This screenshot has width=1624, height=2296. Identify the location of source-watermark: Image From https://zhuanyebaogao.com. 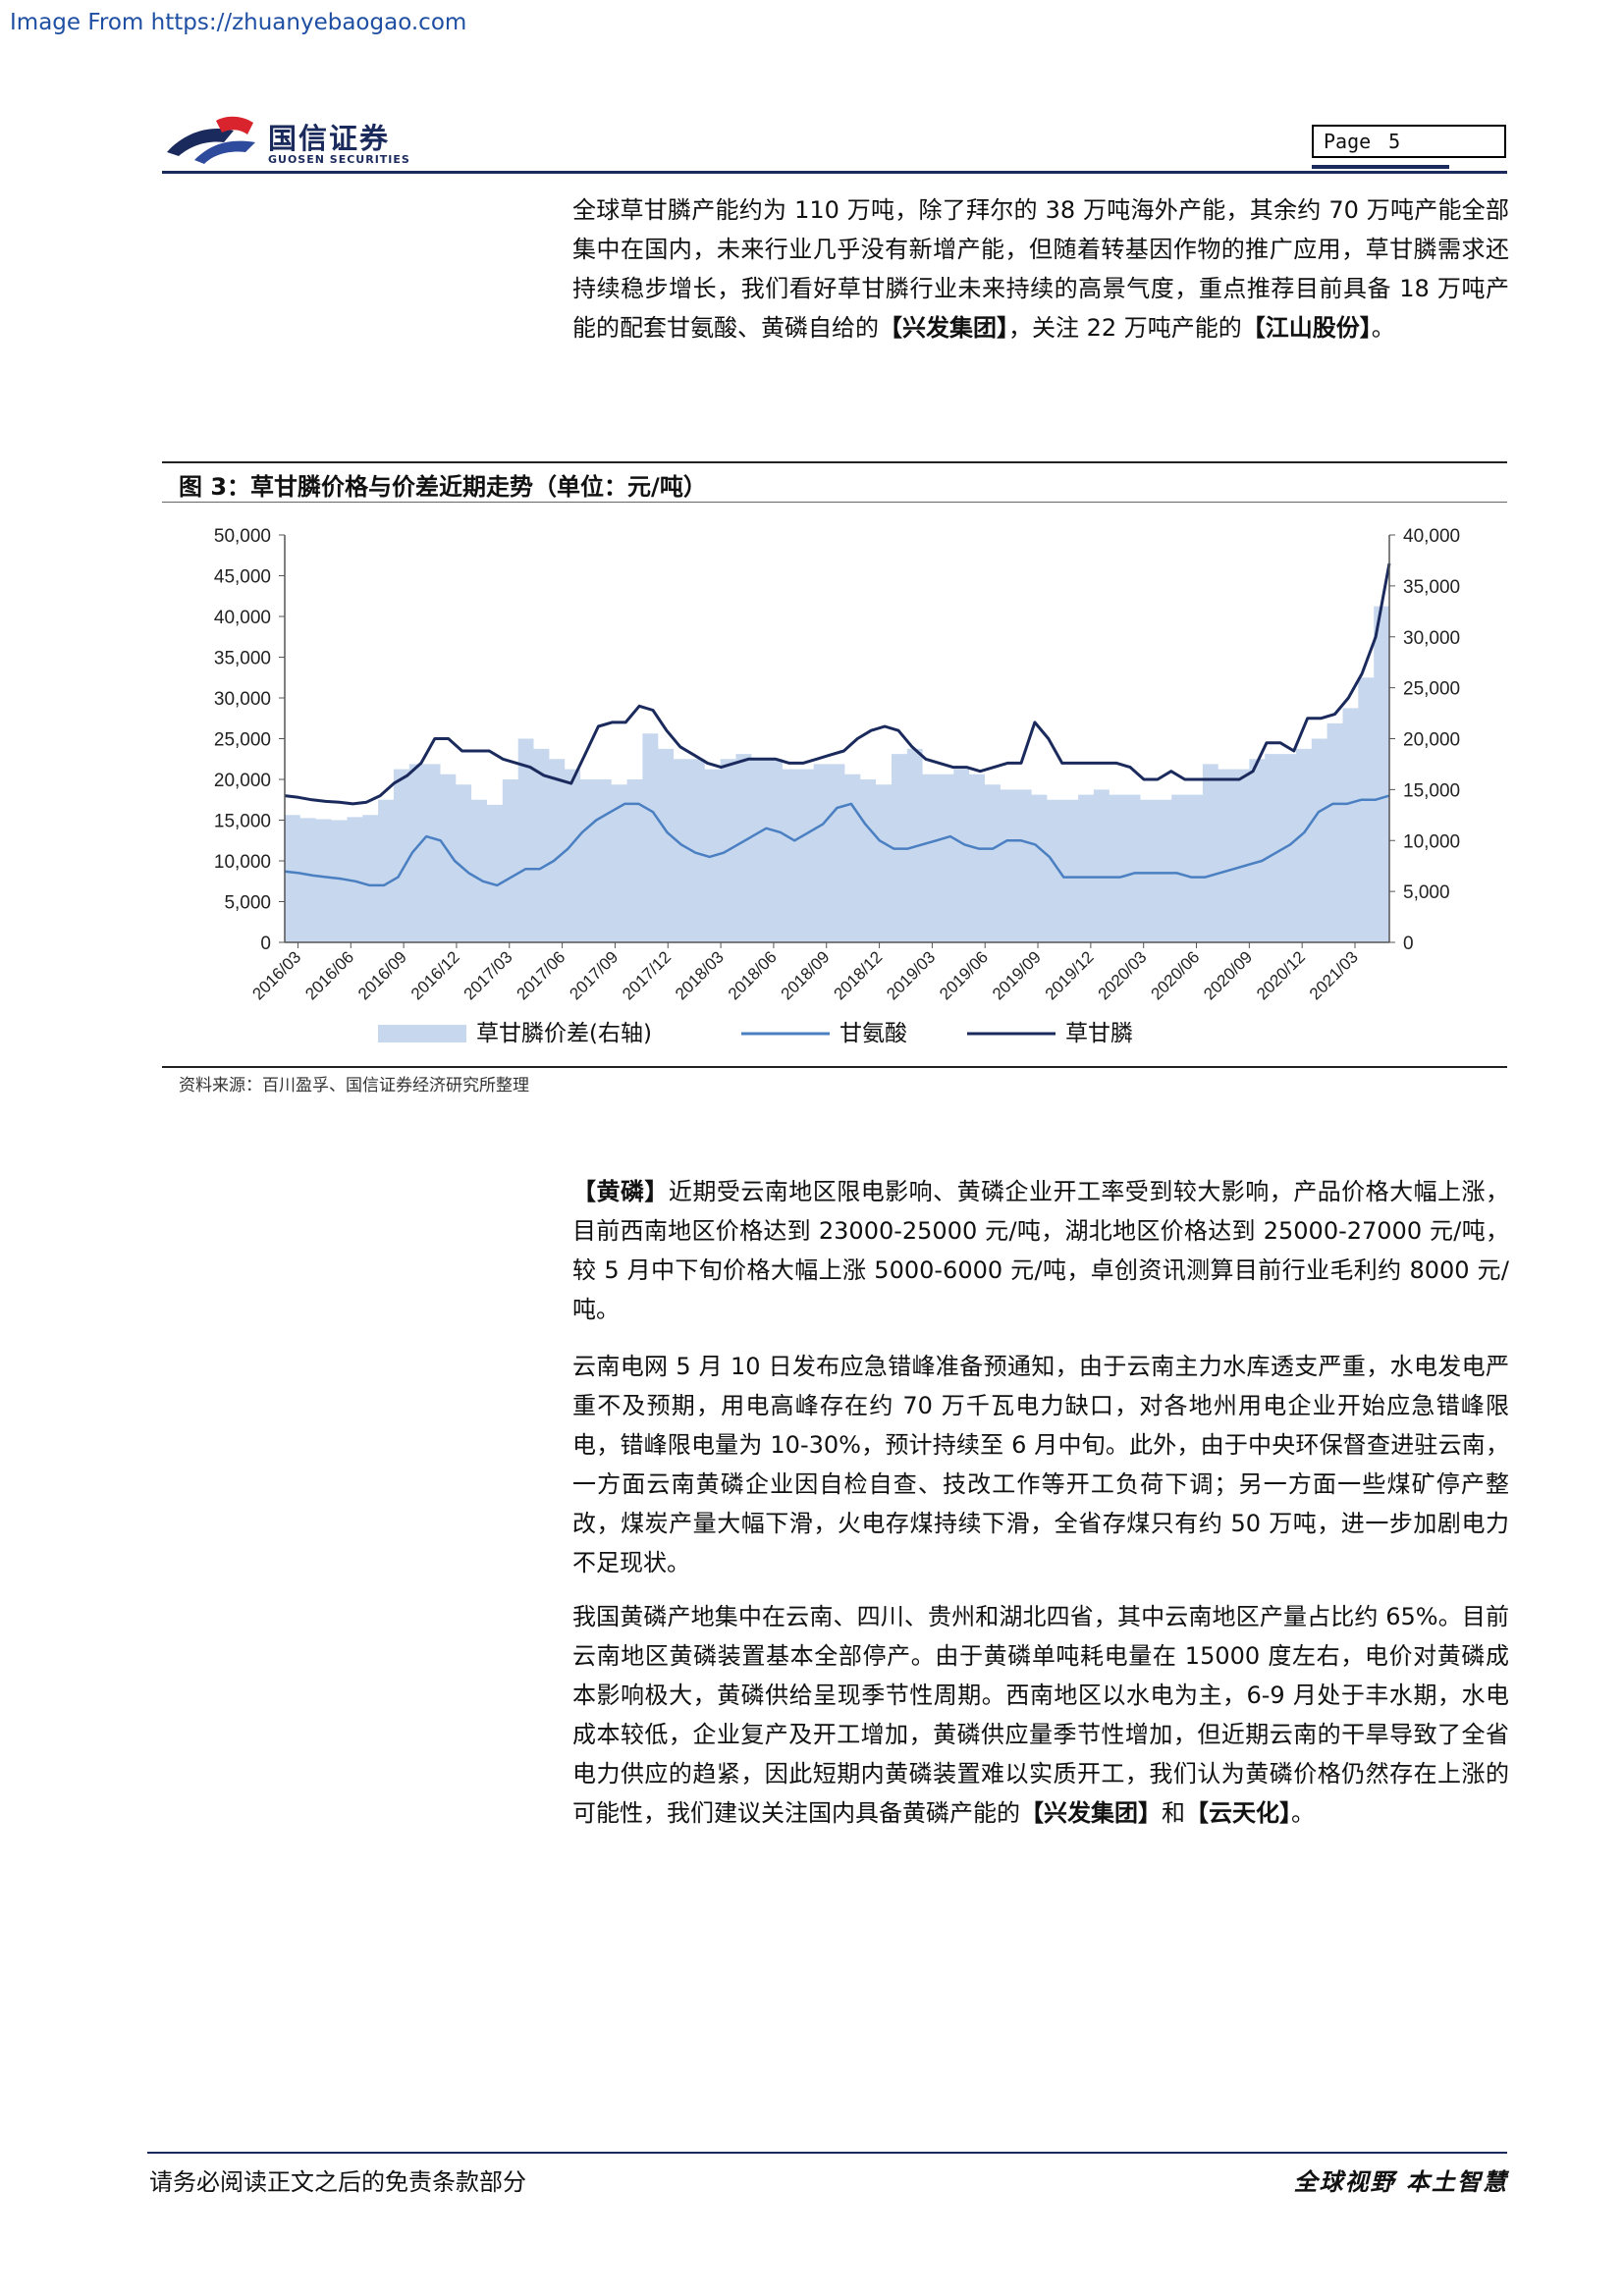
(238, 23).